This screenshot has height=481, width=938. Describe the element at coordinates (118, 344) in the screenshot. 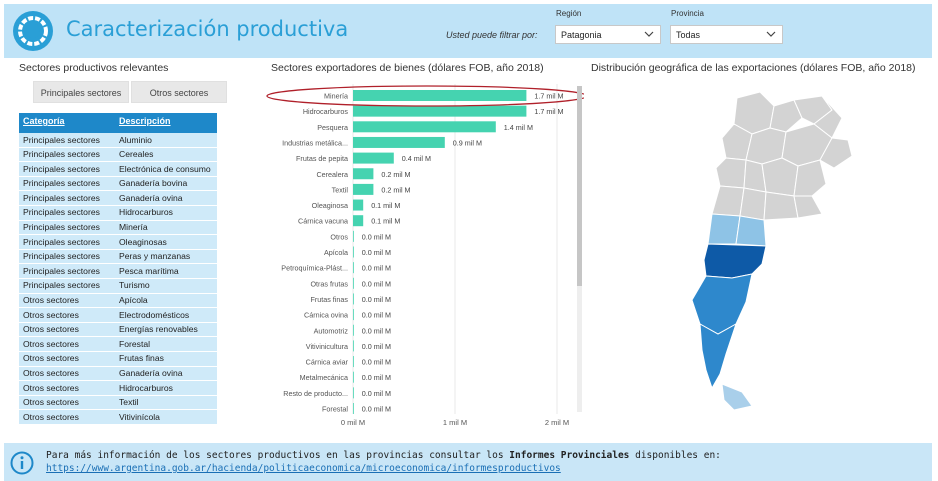

I see `table-row: Otros sectores Forestal` at that location.